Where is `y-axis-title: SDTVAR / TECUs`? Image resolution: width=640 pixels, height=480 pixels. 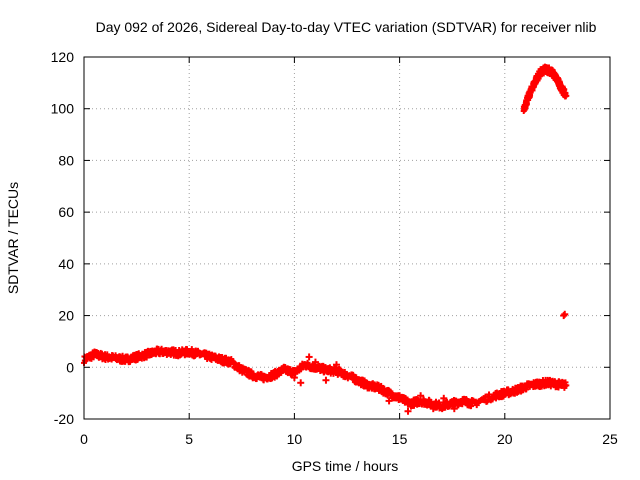
y-axis-title: SDTVAR / TECUs is located at coordinates (13, 238).